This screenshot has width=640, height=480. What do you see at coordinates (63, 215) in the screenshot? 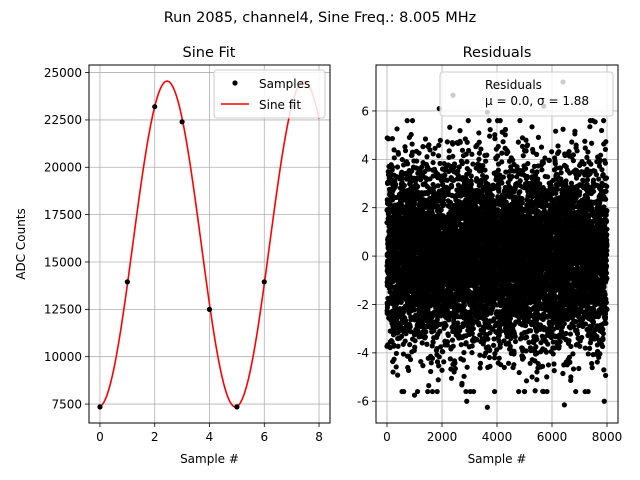
I see `y-tick-label: 17500` at bounding box center [63, 215].